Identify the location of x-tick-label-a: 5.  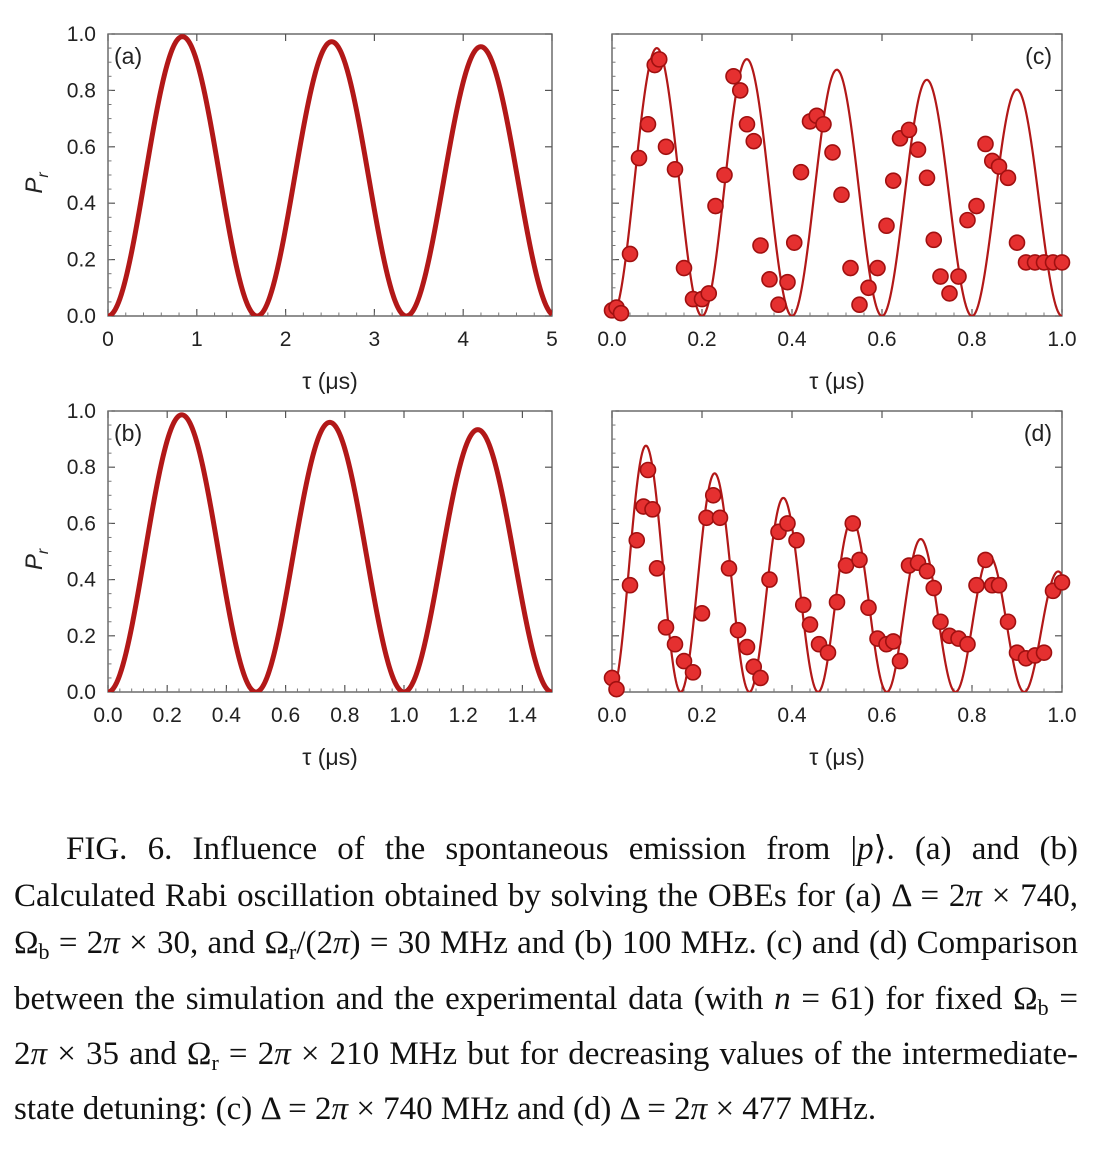
(552, 339).